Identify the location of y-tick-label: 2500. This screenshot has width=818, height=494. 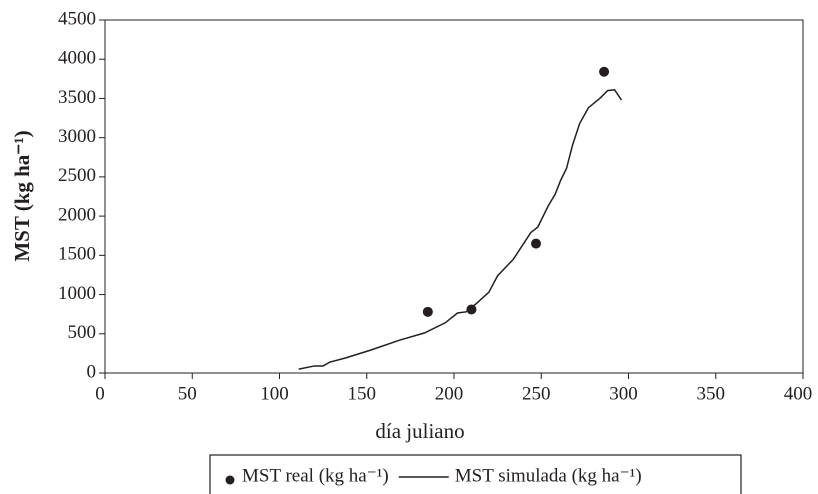
(77, 175).